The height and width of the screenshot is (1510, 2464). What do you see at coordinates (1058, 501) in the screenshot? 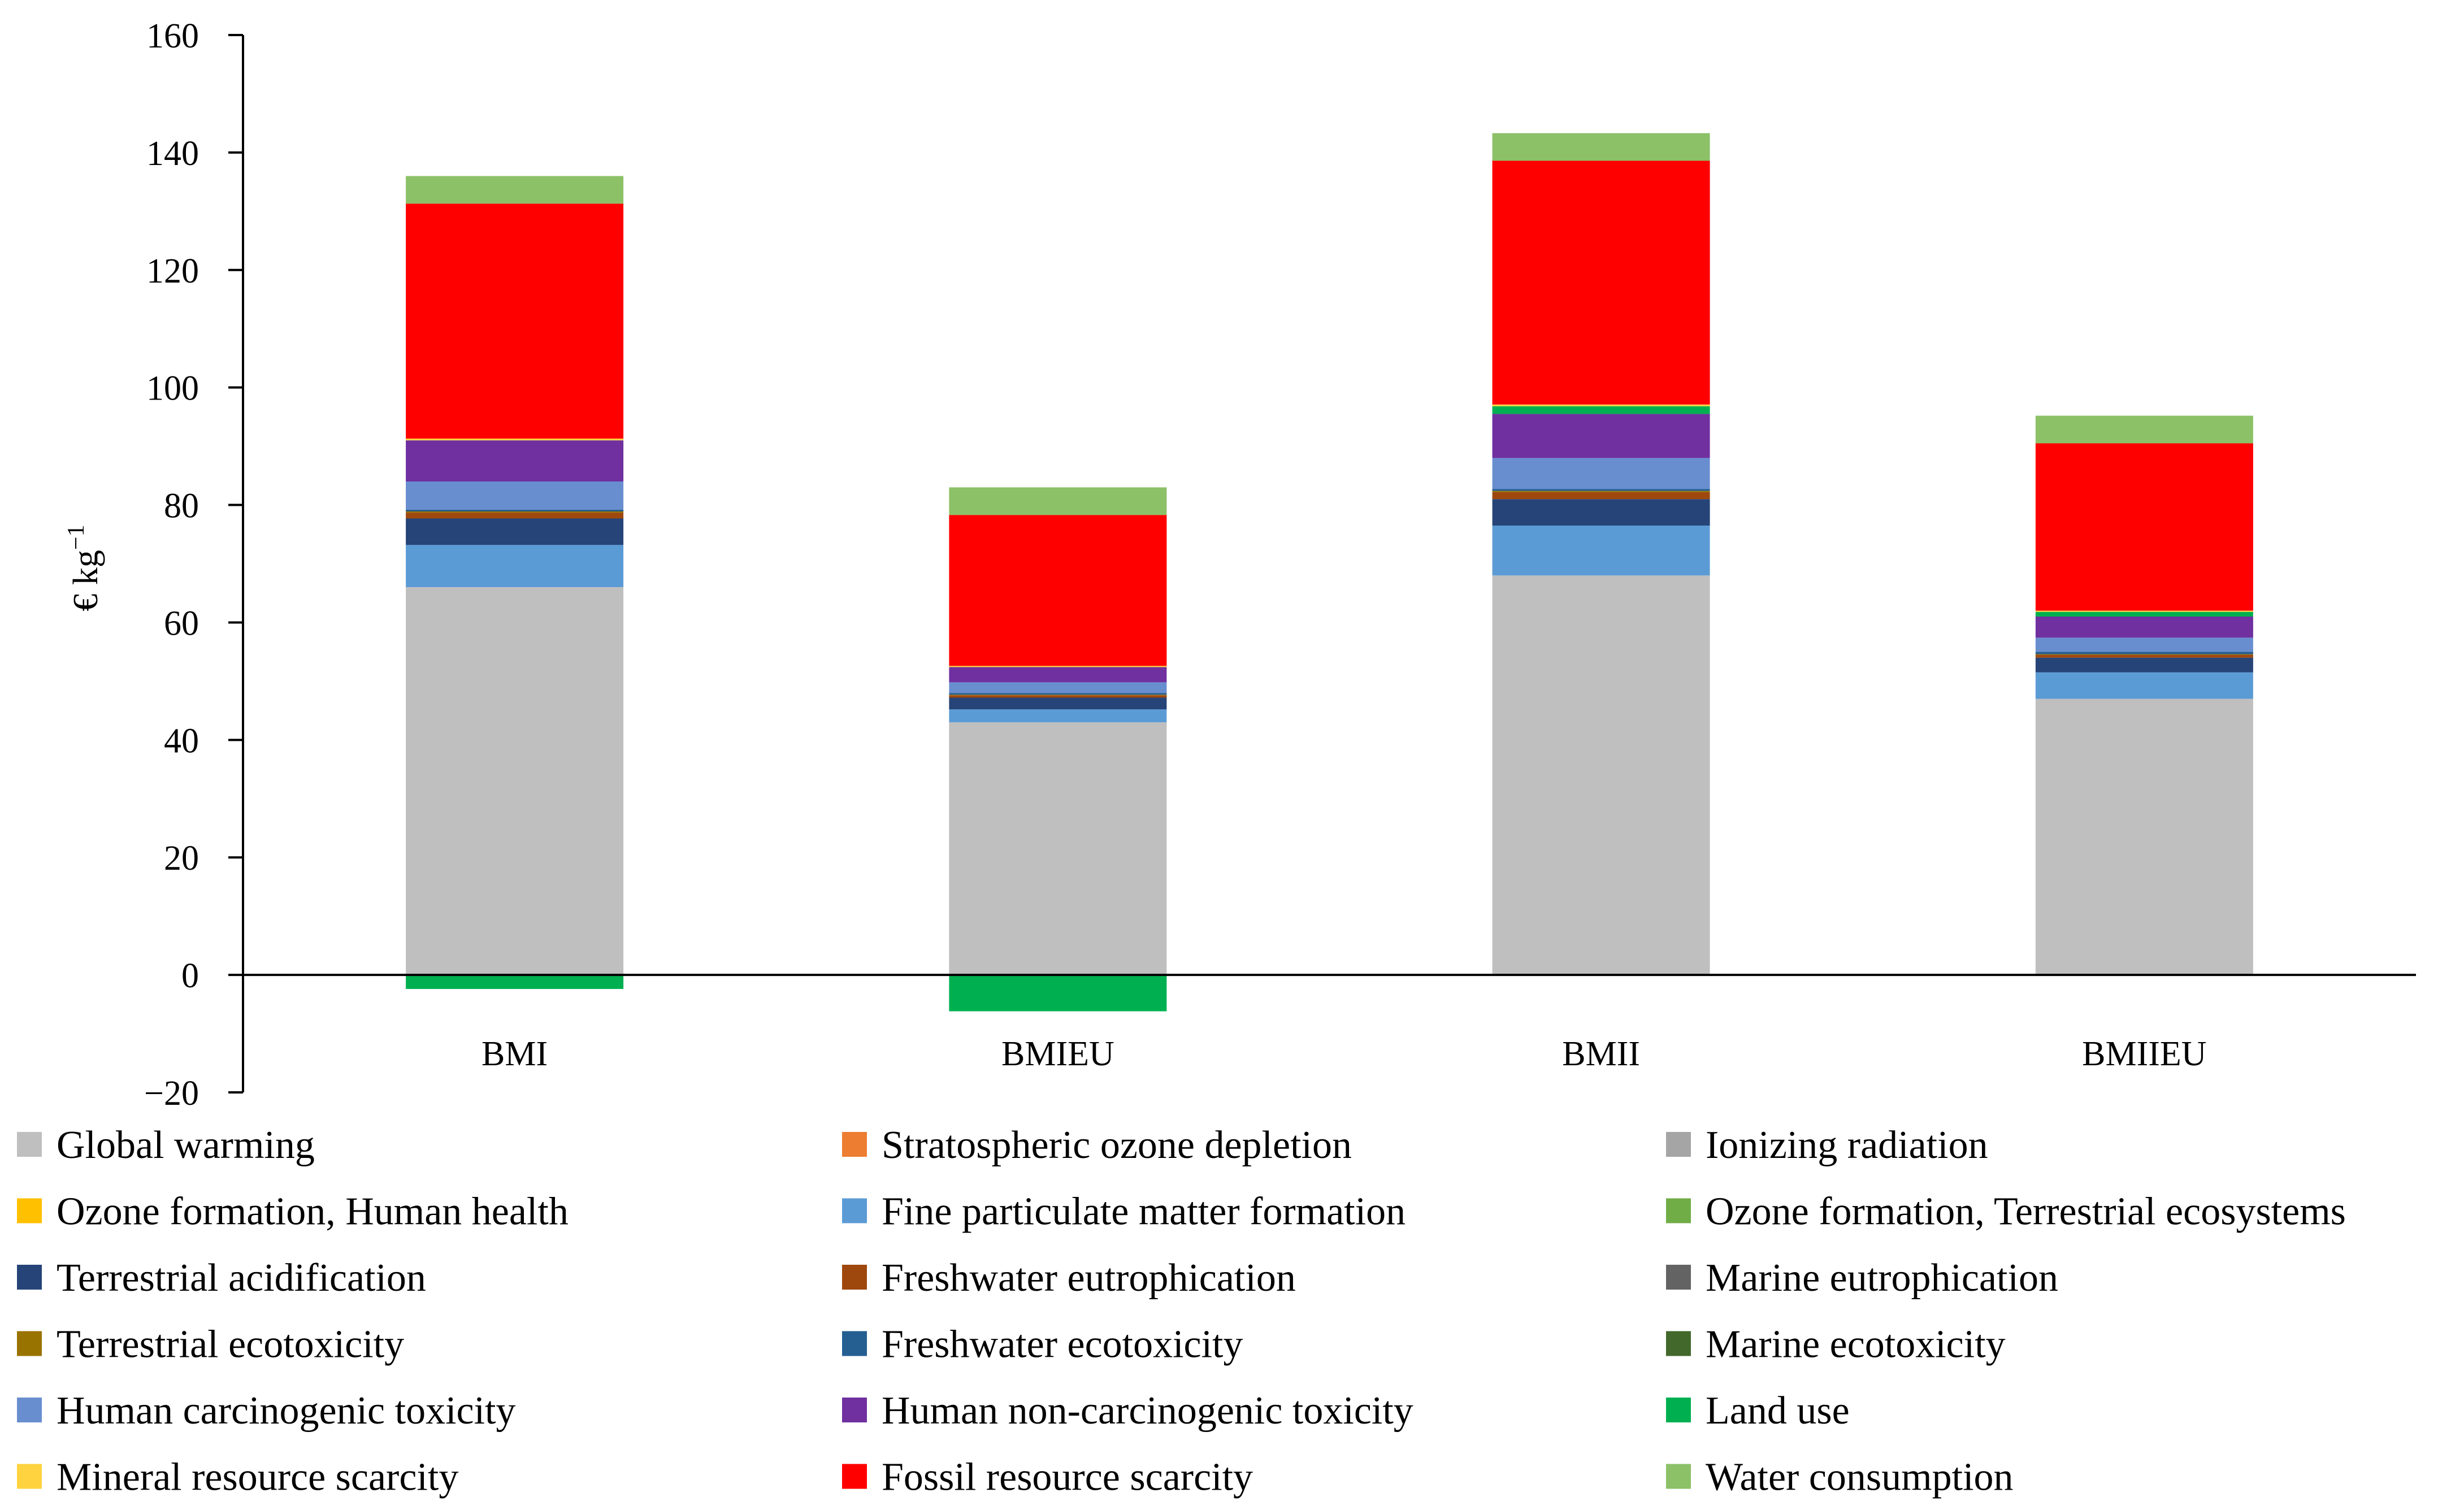
I see `bar-segment-bmieu-water-consumption` at bounding box center [1058, 501].